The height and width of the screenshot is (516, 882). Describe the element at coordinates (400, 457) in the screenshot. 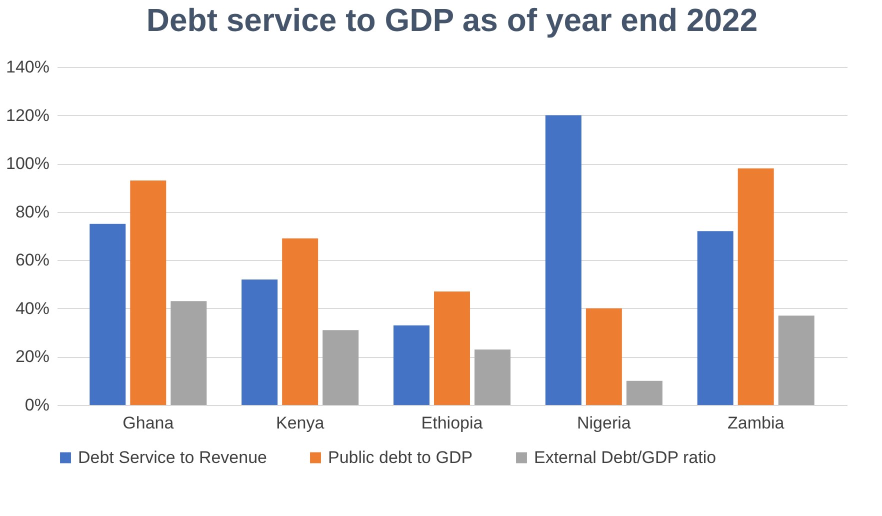

I see `legend-label: Public debt to GDP` at that location.